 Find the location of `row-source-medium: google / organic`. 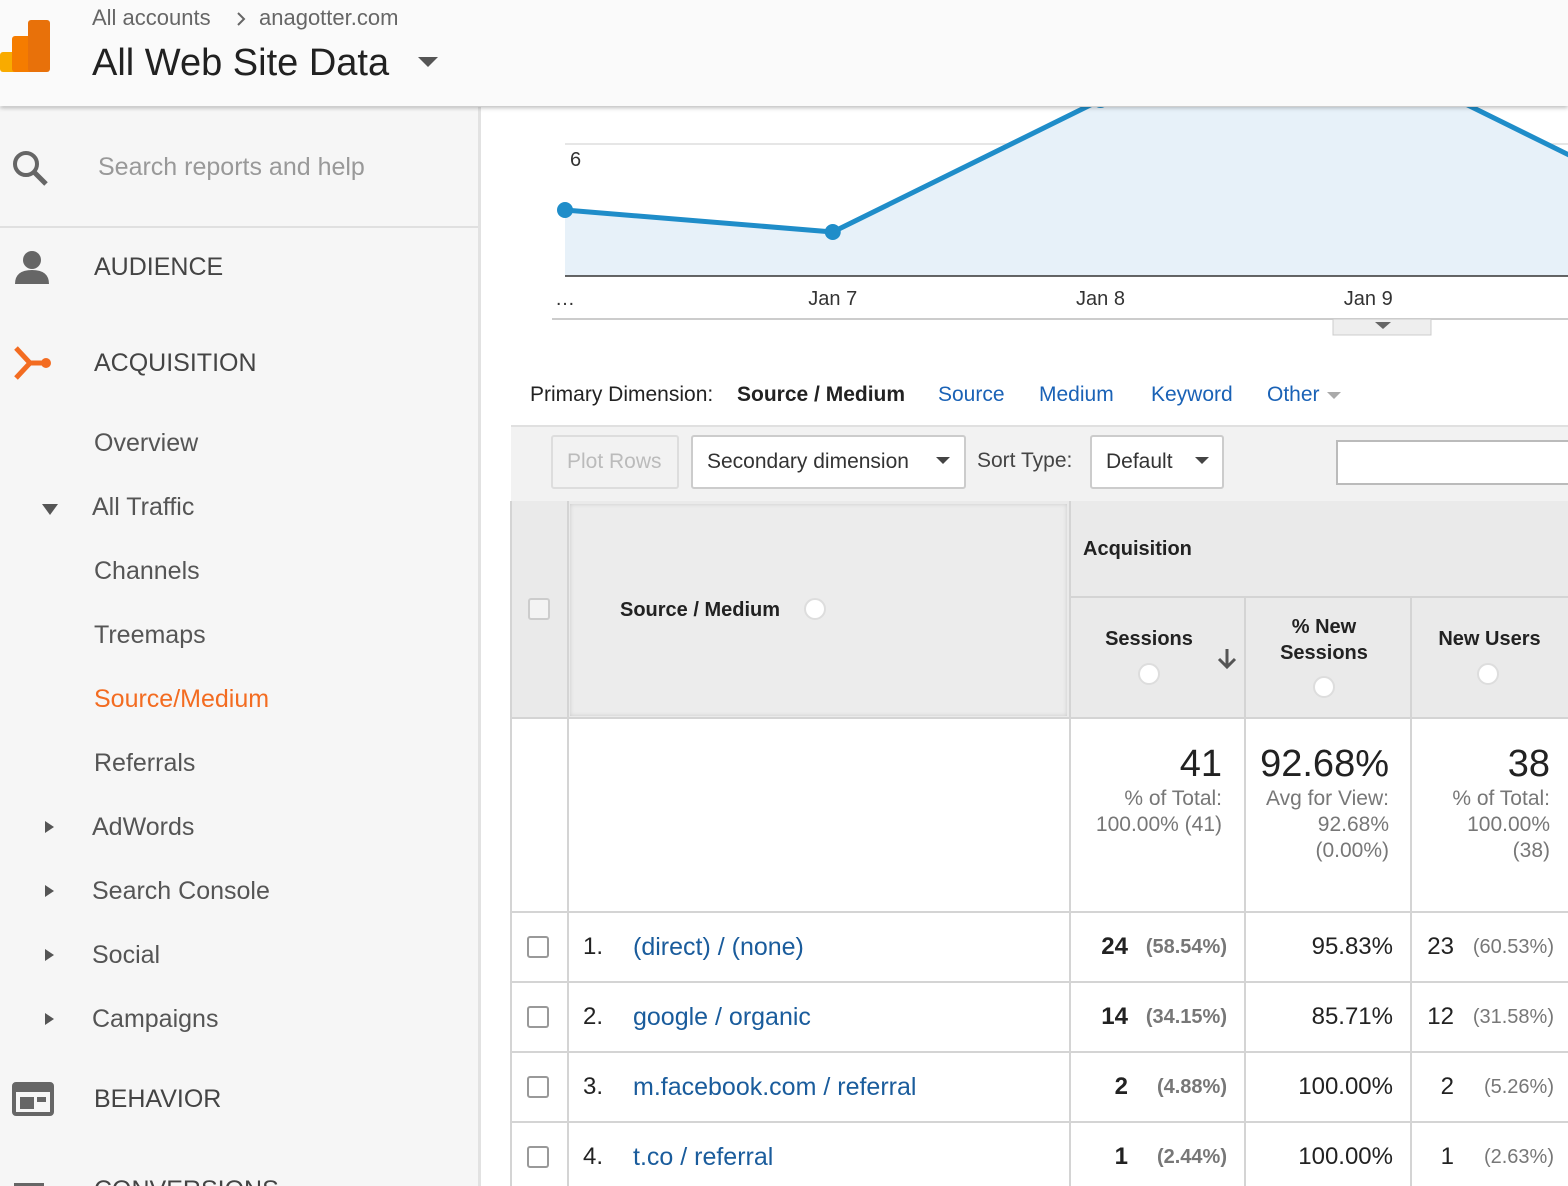

row-source-medium: google / organic is located at coordinates (722, 1017).